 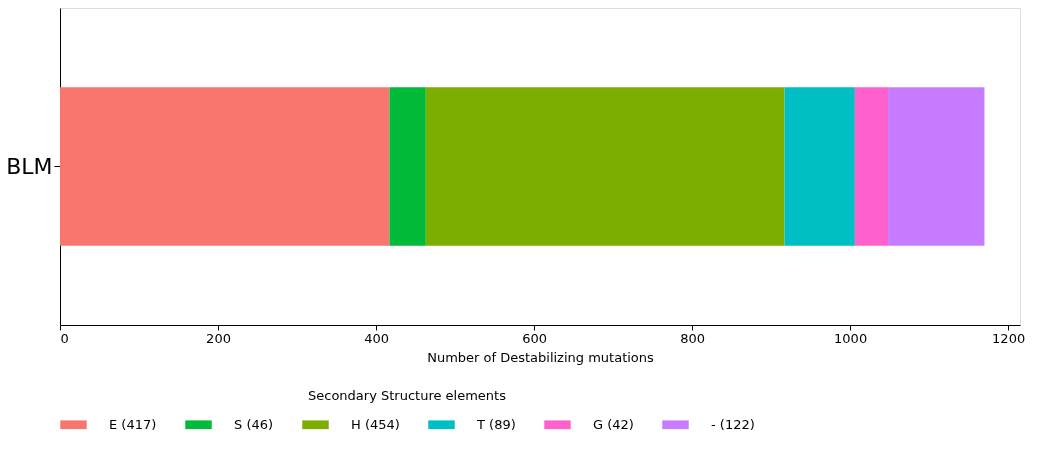 What do you see at coordinates (376, 338) in the screenshot?
I see `x-tick-label: 400` at bounding box center [376, 338].